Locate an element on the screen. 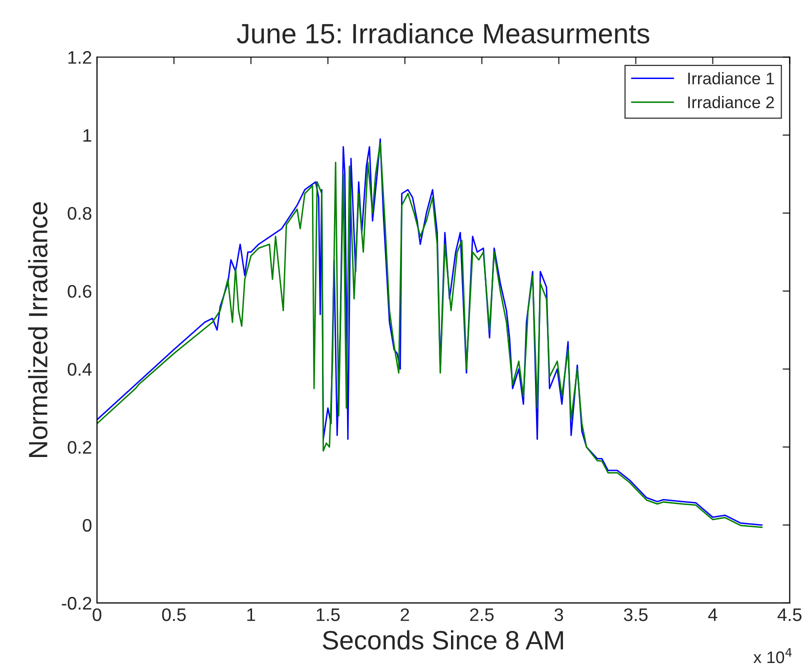 This screenshot has height=672, width=805. y-tick-label: 1.2 is located at coordinates (80, 57).